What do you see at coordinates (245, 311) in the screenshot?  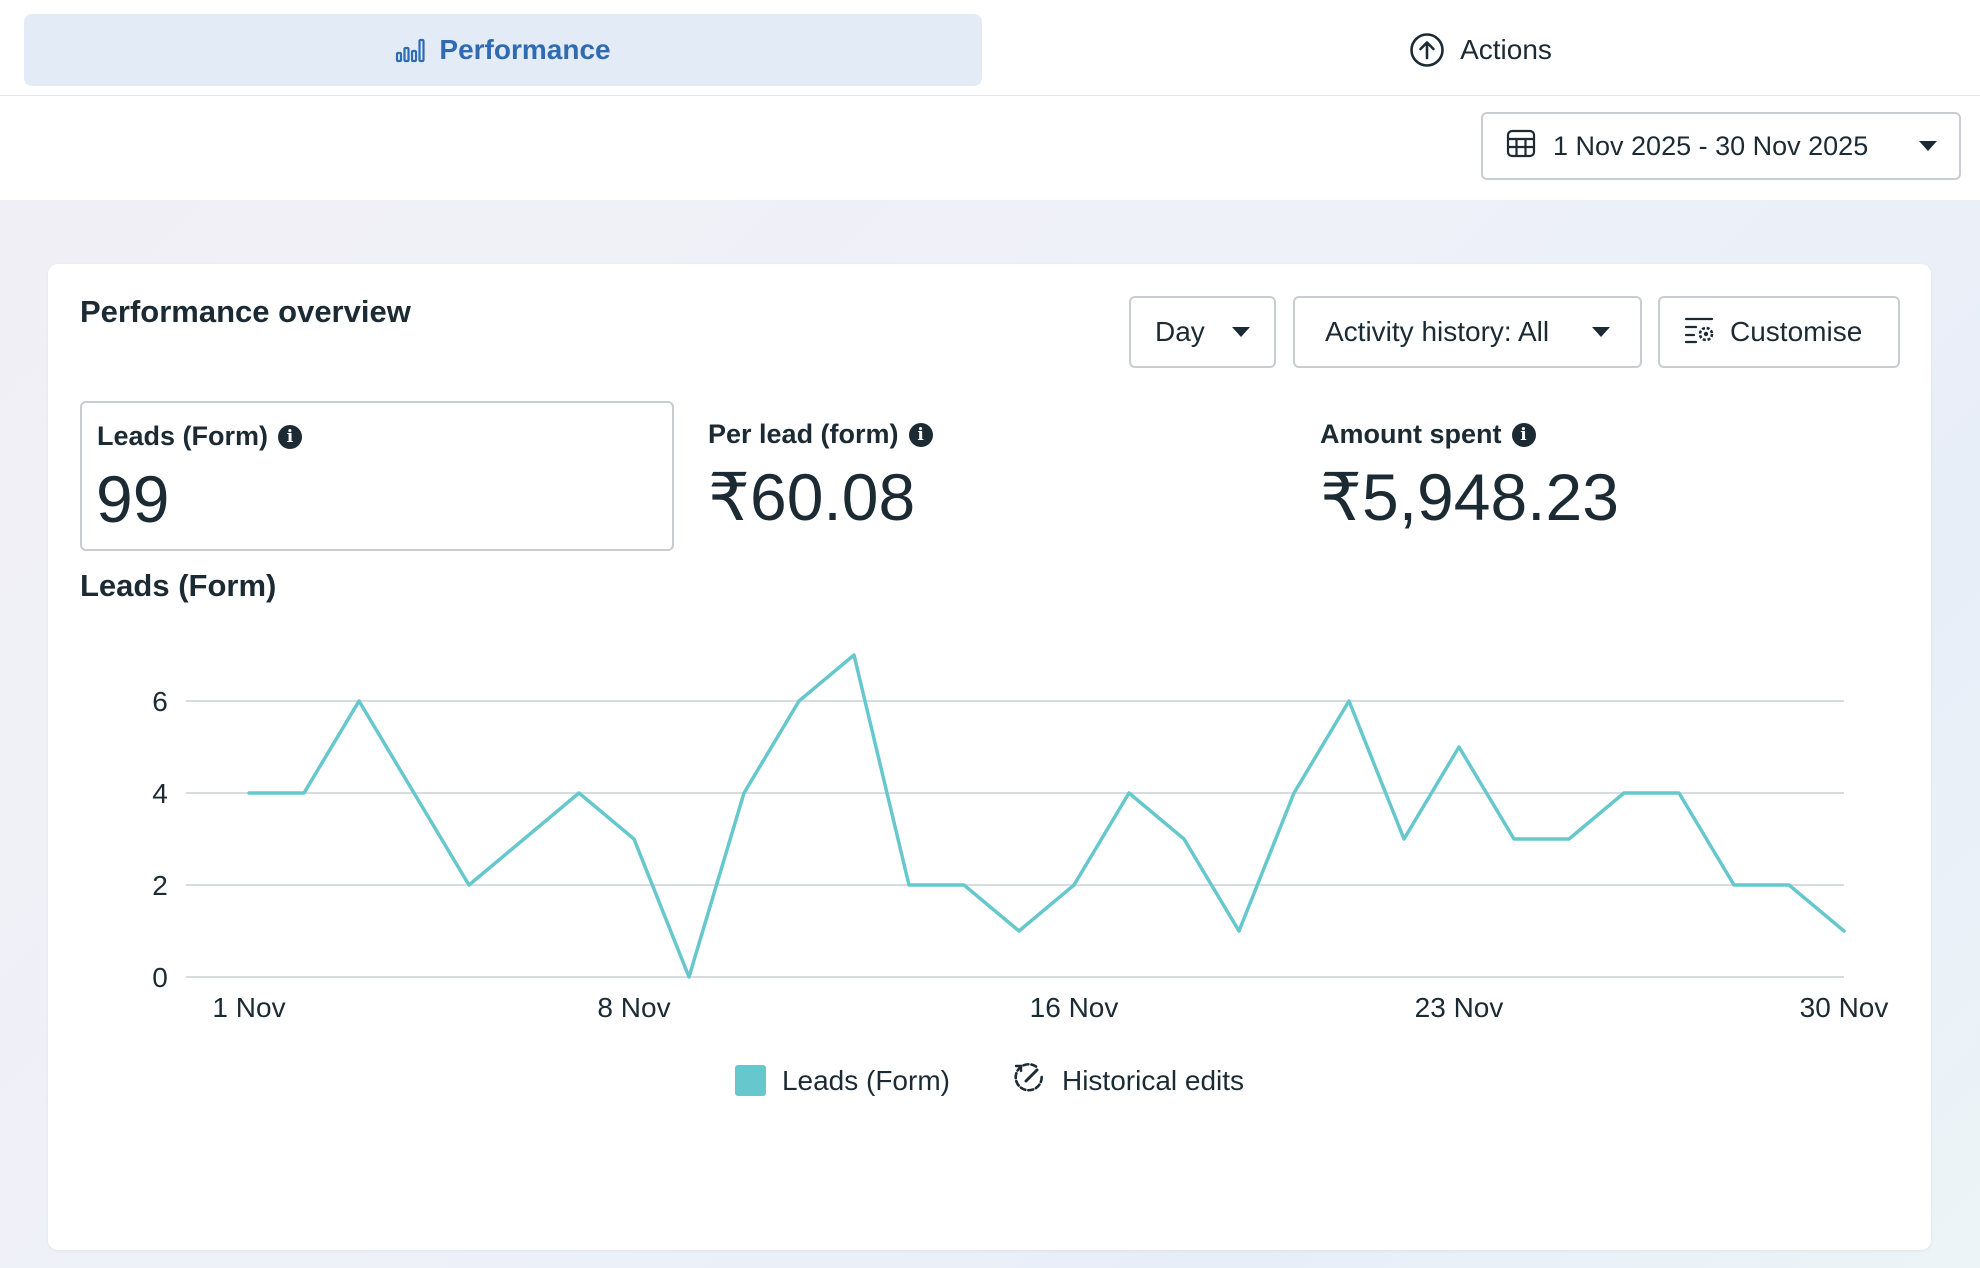 I see `card-title: Performance overview` at bounding box center [245, 311].